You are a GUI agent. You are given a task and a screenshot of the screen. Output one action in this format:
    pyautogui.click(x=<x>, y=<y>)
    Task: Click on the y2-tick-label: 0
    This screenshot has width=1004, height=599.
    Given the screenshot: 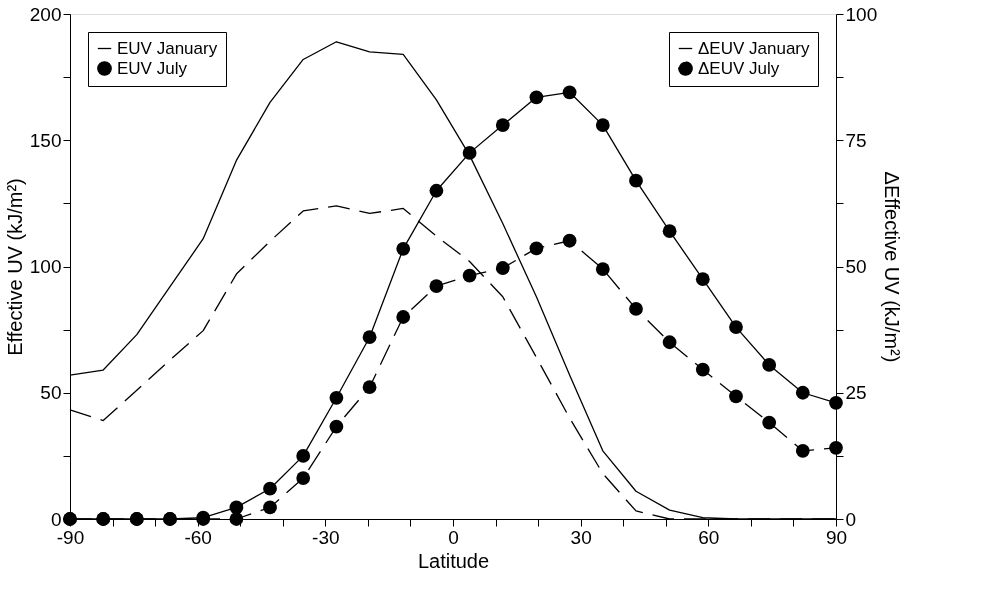 What is the action you would take?
    pyautogui.click(x=851, y=519)
    